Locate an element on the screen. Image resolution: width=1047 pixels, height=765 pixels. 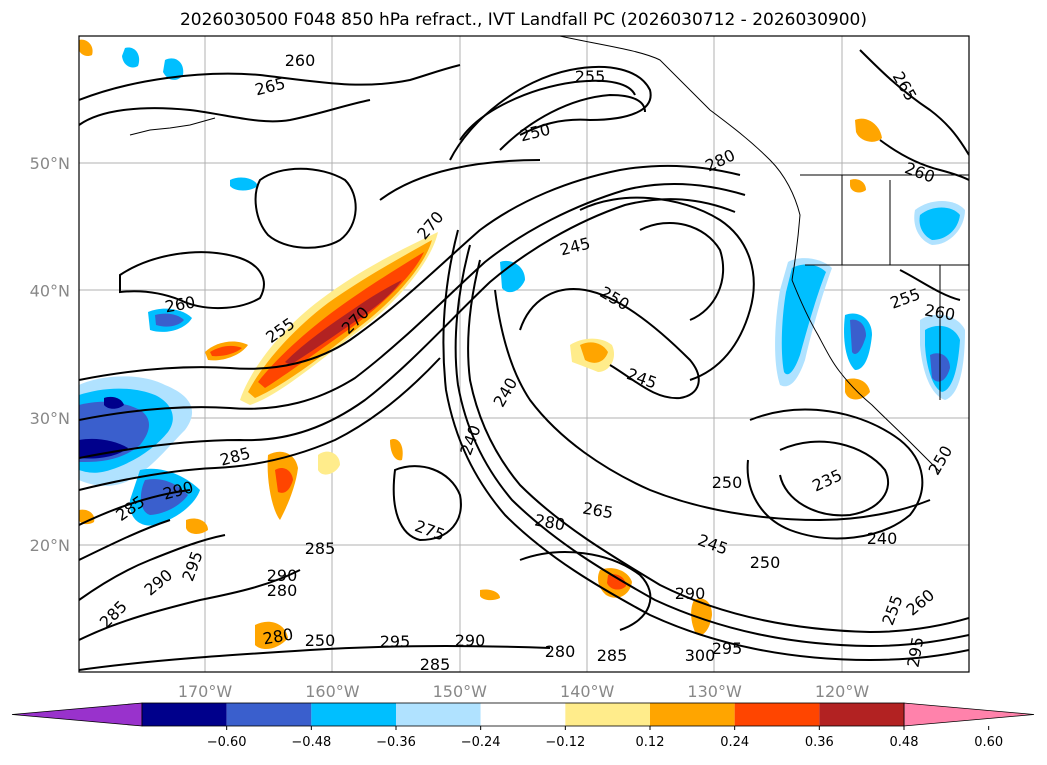
colorbar-tick-label: −0.48 is located at coordinates (311, 742).